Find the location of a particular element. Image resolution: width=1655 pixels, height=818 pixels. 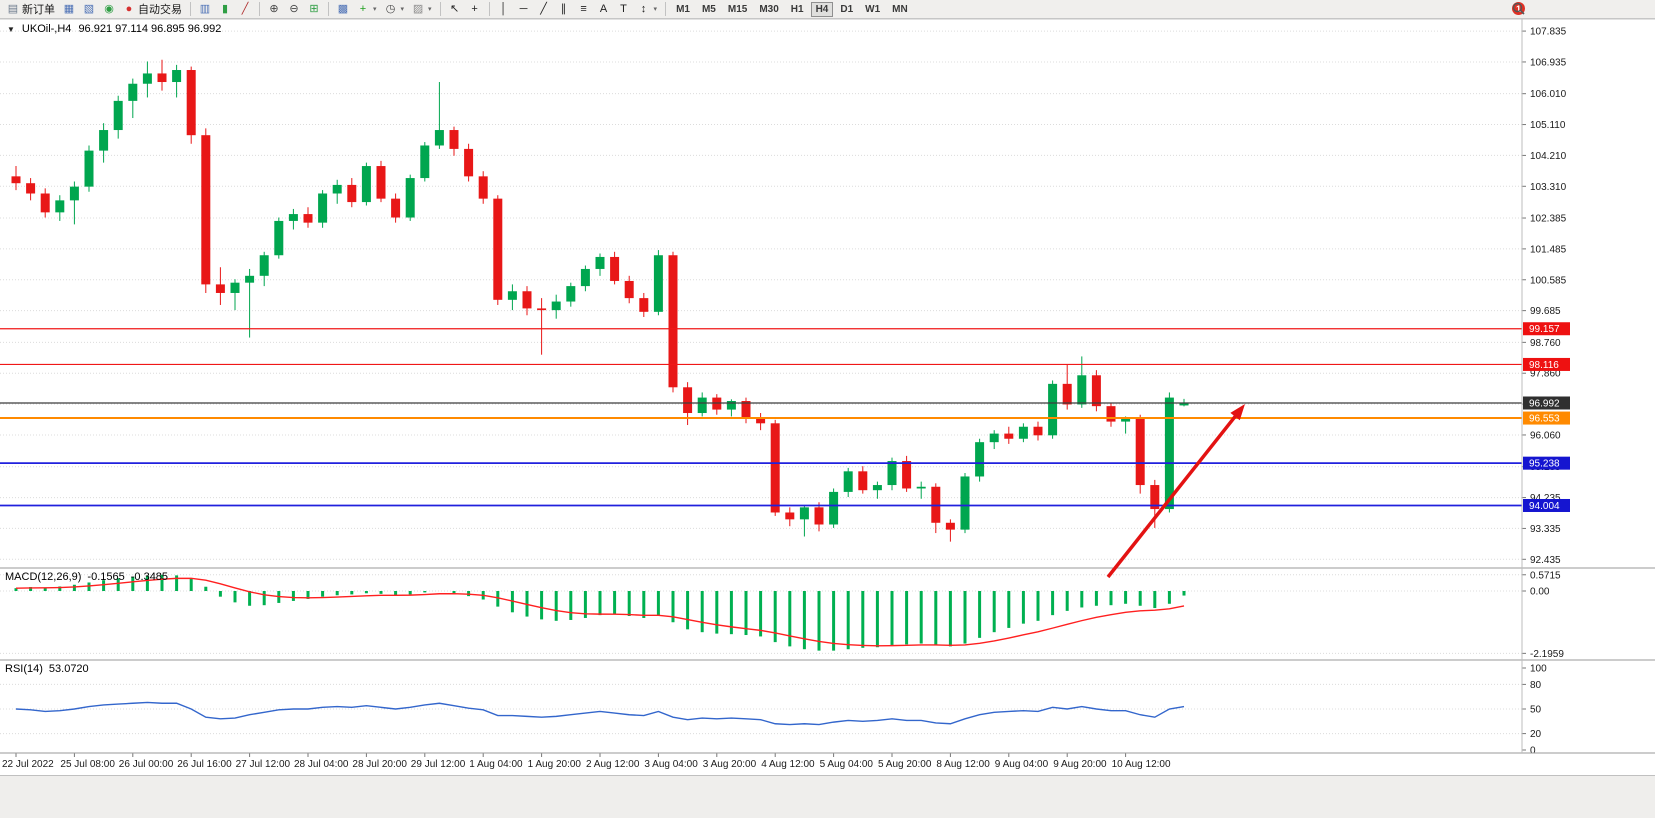

text-icon: A is located at coordinates (603, 8).